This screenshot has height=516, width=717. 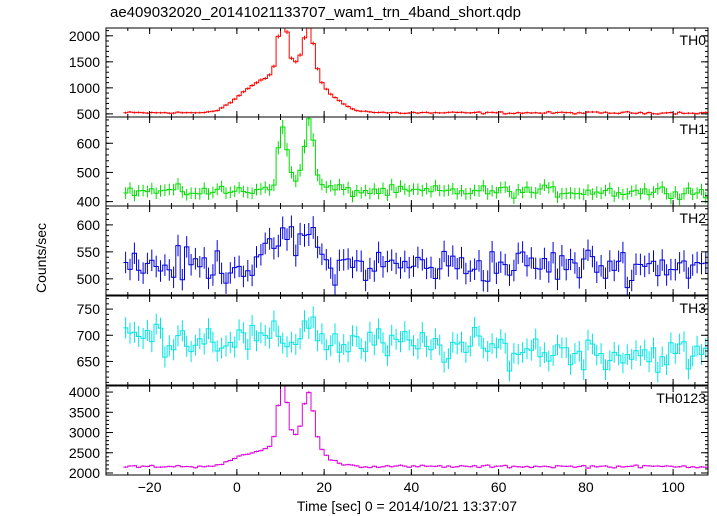 I want to click on y-tick-label: 650, so click(x=89, y=361).